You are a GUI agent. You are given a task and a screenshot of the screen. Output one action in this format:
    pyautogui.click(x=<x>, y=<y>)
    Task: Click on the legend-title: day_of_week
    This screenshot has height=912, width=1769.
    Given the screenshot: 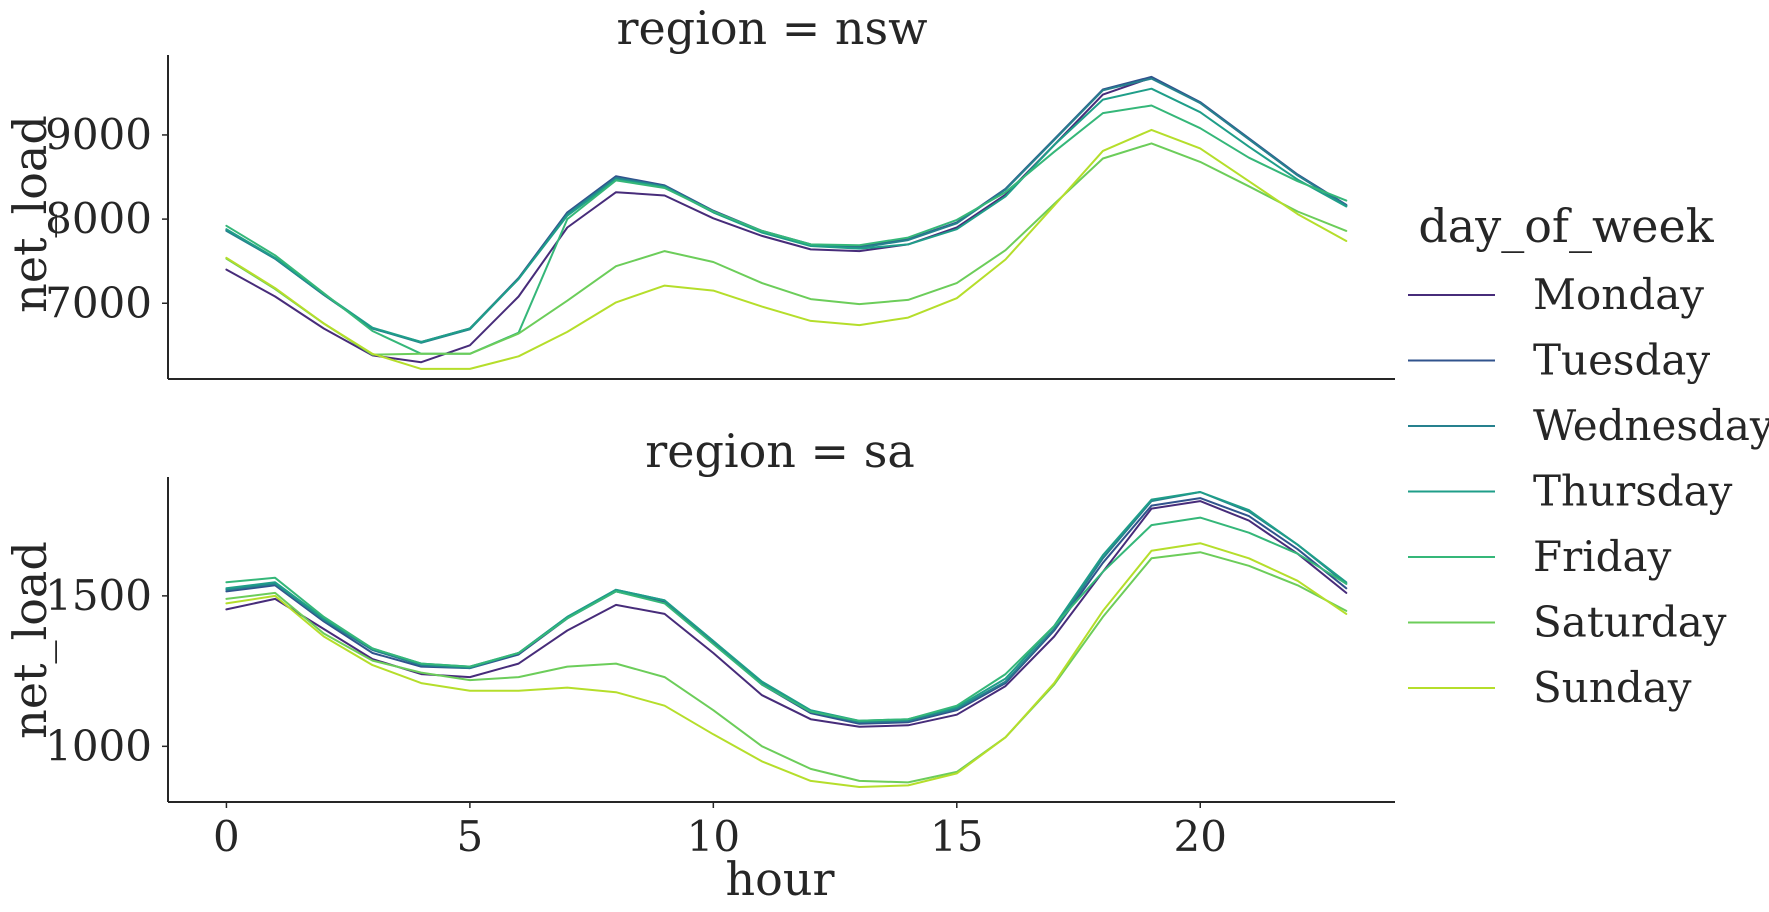 What is the action you would take?
    pyautogui.click(x=1566, y=226)
    